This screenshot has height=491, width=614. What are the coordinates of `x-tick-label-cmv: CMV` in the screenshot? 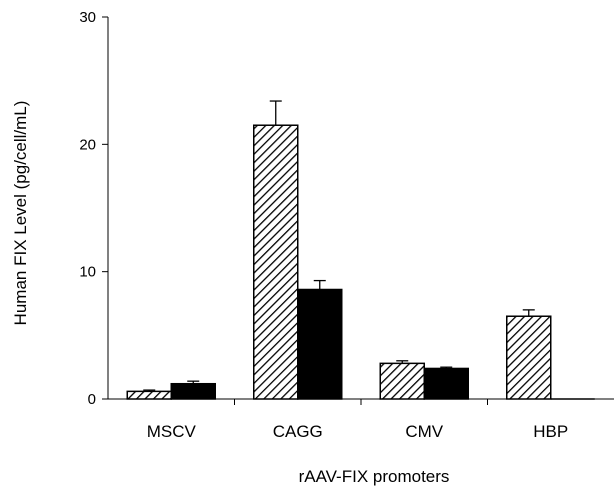 It's located at (424, 431).